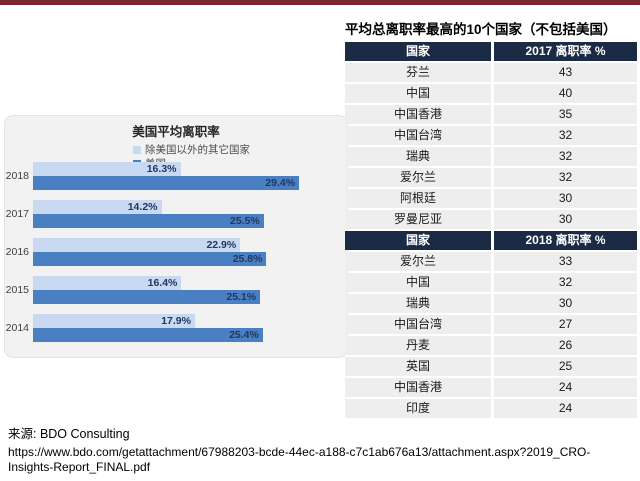 The image size is (640, 481). Describe the element at coordinates (247, 259) in the screenshot. I see `bar-value-label: 25.8%` at that location.